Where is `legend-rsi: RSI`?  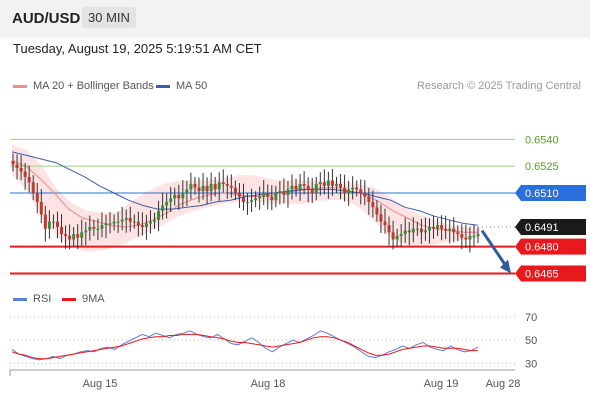
legend-rsi: RSI is located at coordinates (32, 299).